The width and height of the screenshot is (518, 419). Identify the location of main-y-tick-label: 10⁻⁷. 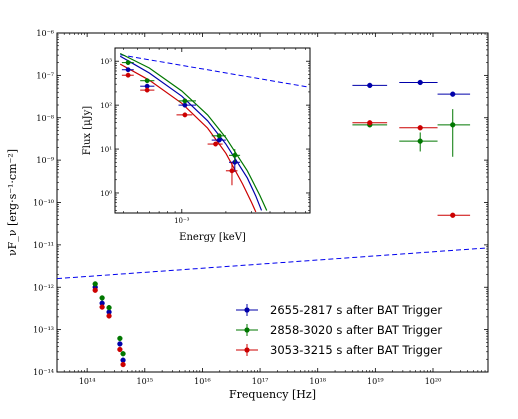
(45, 75).